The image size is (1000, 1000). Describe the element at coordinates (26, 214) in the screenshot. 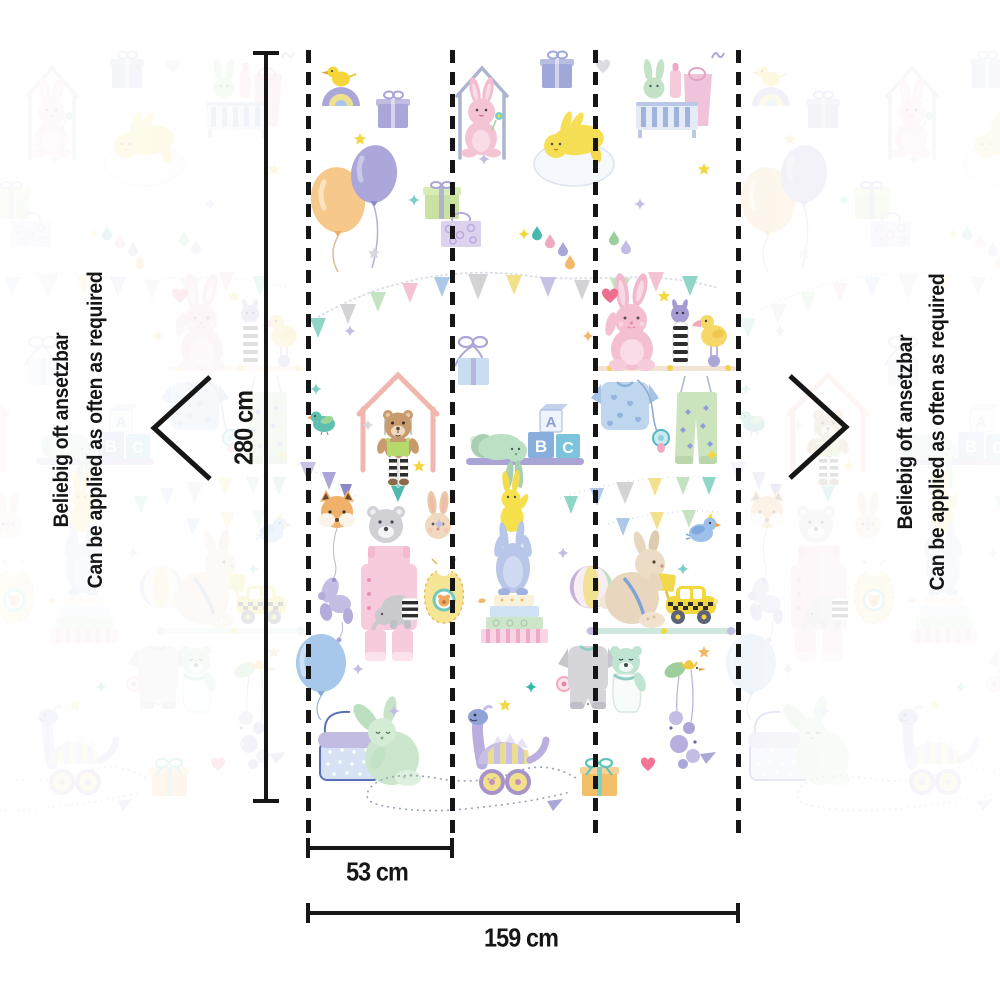

I see `motif-gifts-two` at that location.